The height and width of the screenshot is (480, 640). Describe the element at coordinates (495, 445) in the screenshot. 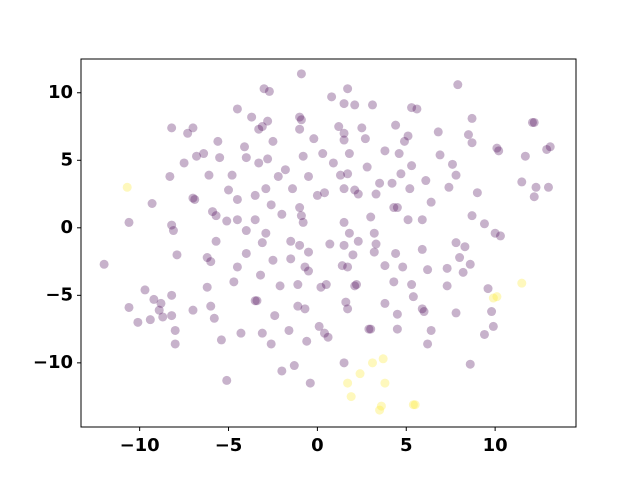

I see `x-tick-label: 10` at that location.